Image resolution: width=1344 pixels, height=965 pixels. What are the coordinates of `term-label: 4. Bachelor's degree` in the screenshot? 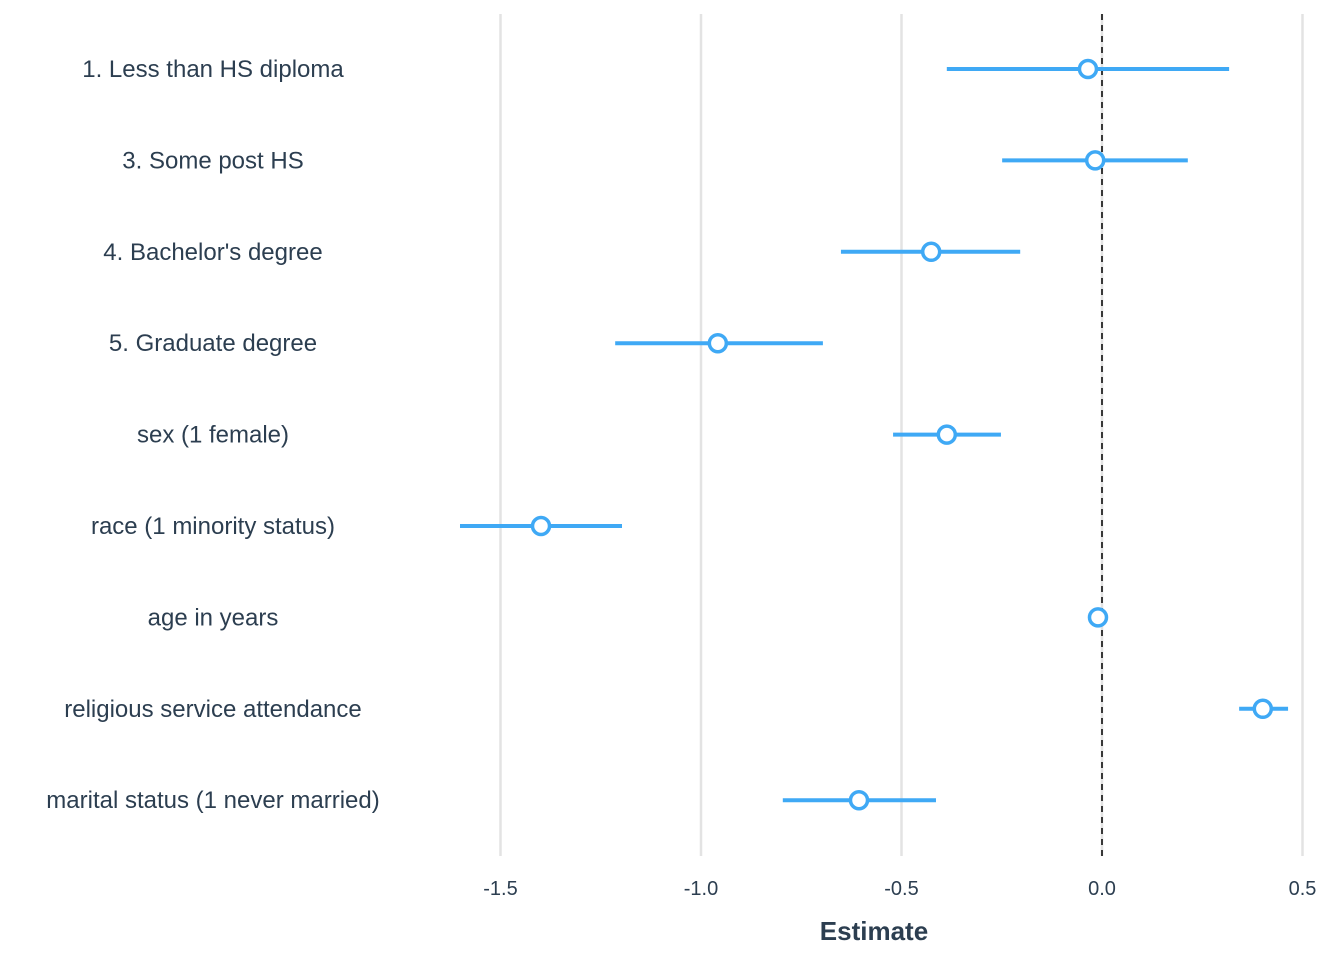 It's located at (212, 252).